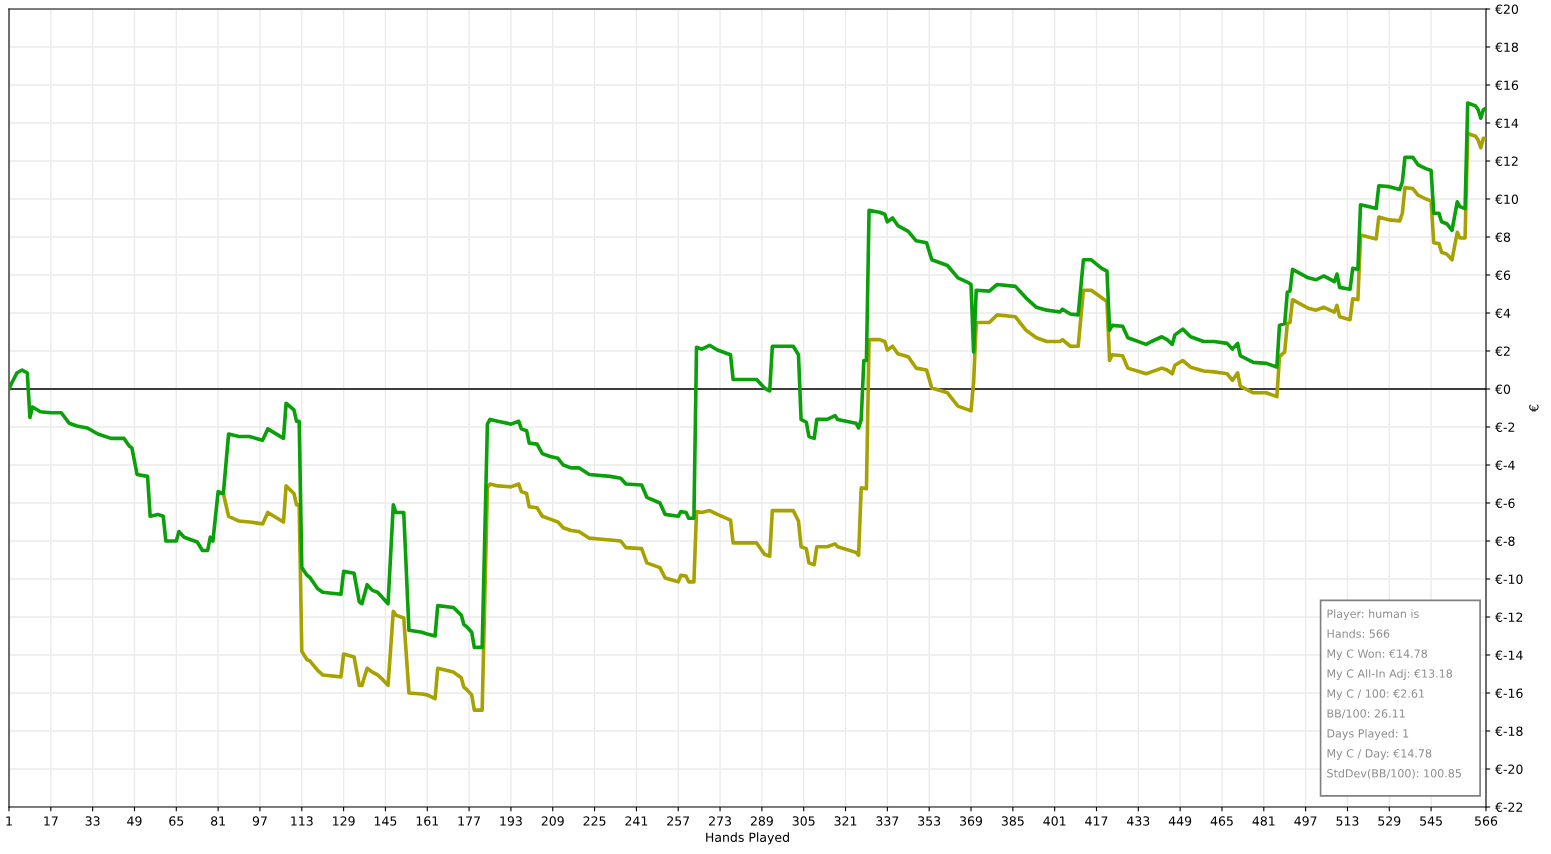  What do you see at coordinates (469, 821) in the screenshot?
I see `x-tick-label: 177` at bounding box center [469, 821].